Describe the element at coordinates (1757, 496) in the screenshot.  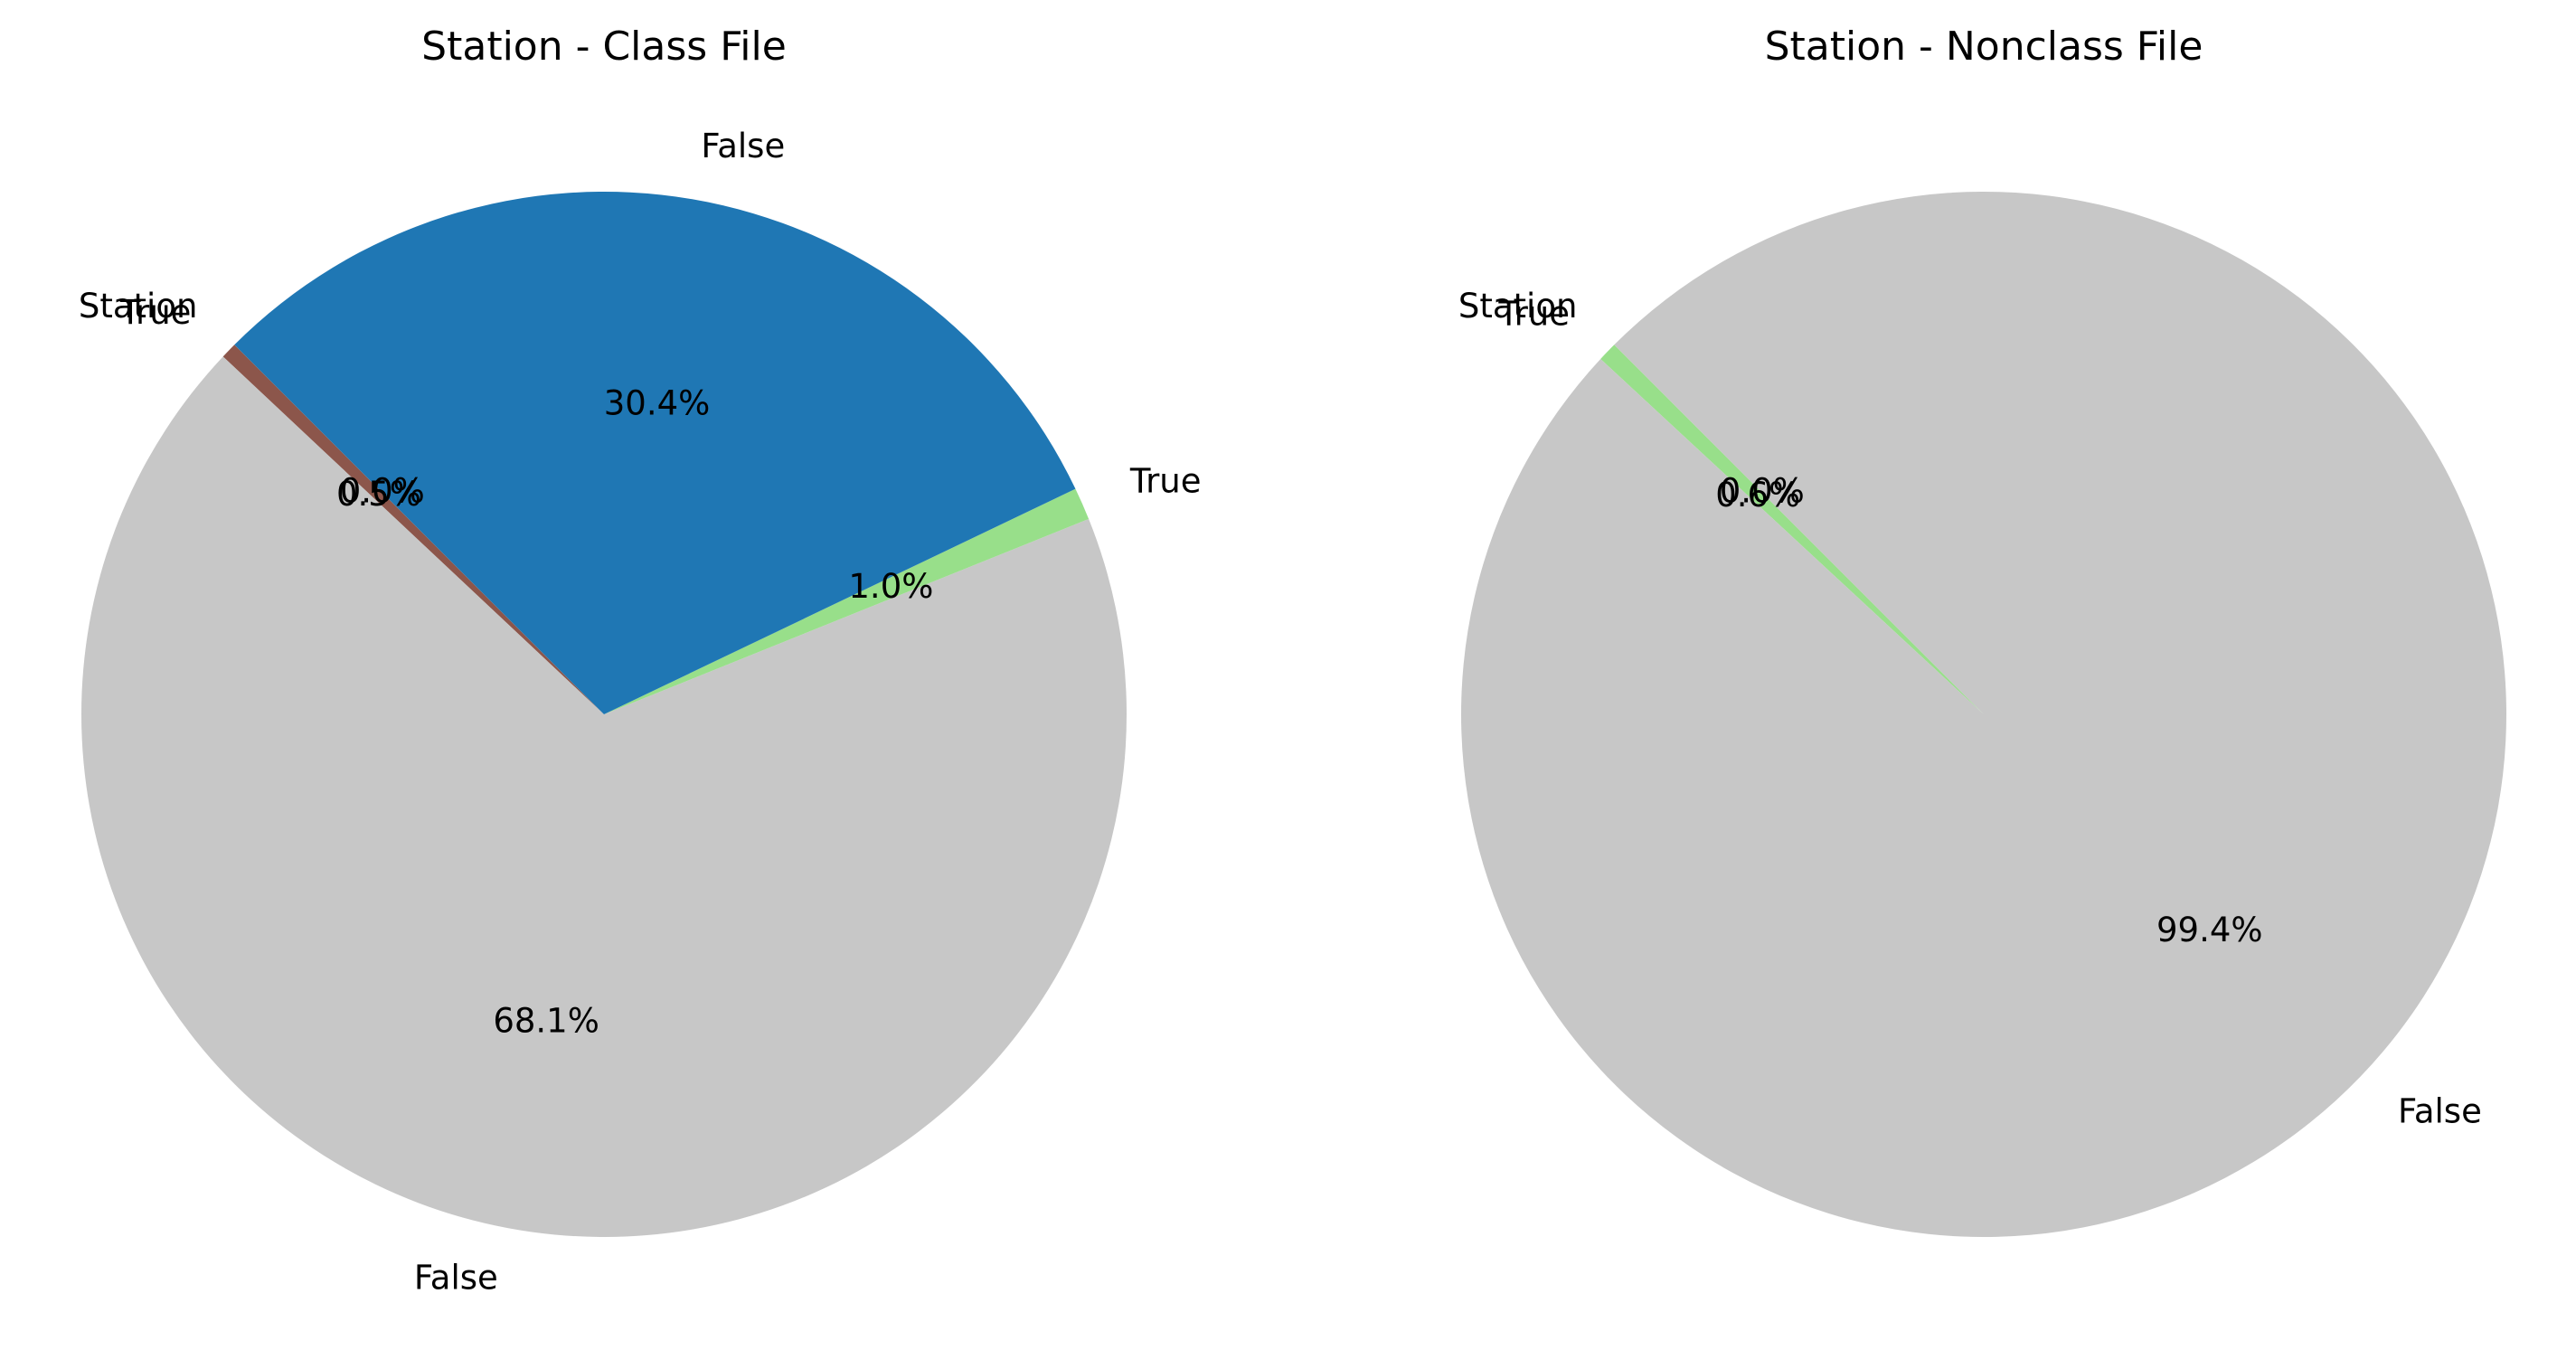
I see `slice-percent-label: 0.6%` at that location.